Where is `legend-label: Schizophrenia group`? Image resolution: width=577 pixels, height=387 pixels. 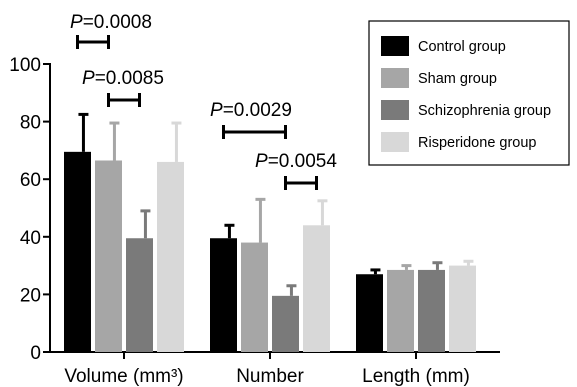
legend-label: Schizophrenia group is located at coordinates (484, 111).